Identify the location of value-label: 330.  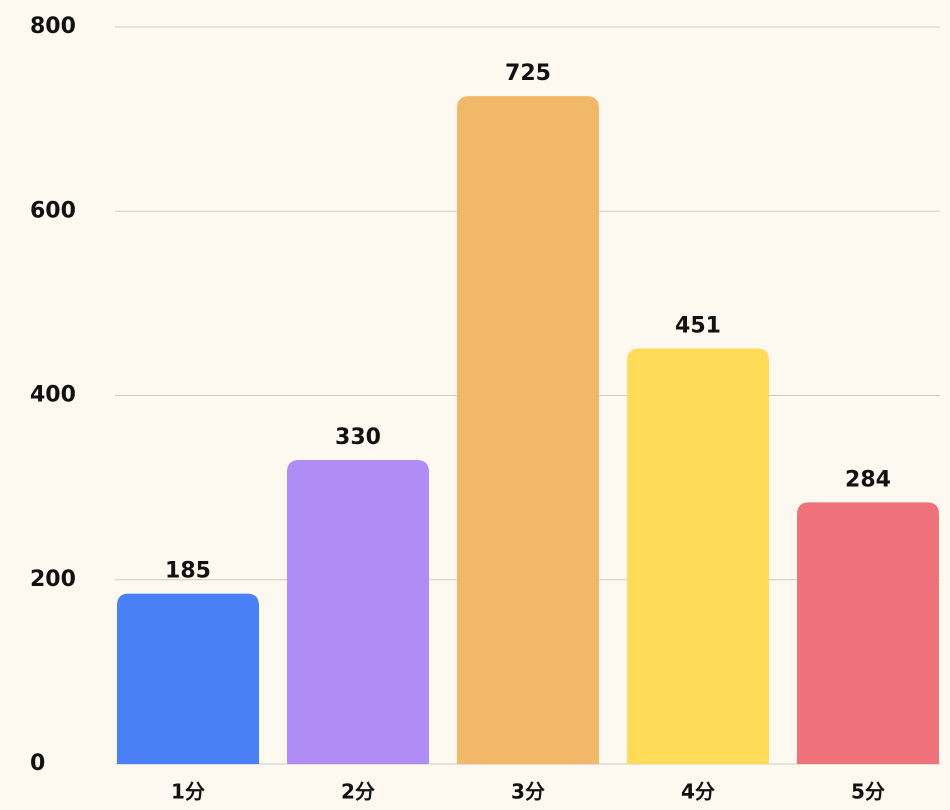
(358, 437).